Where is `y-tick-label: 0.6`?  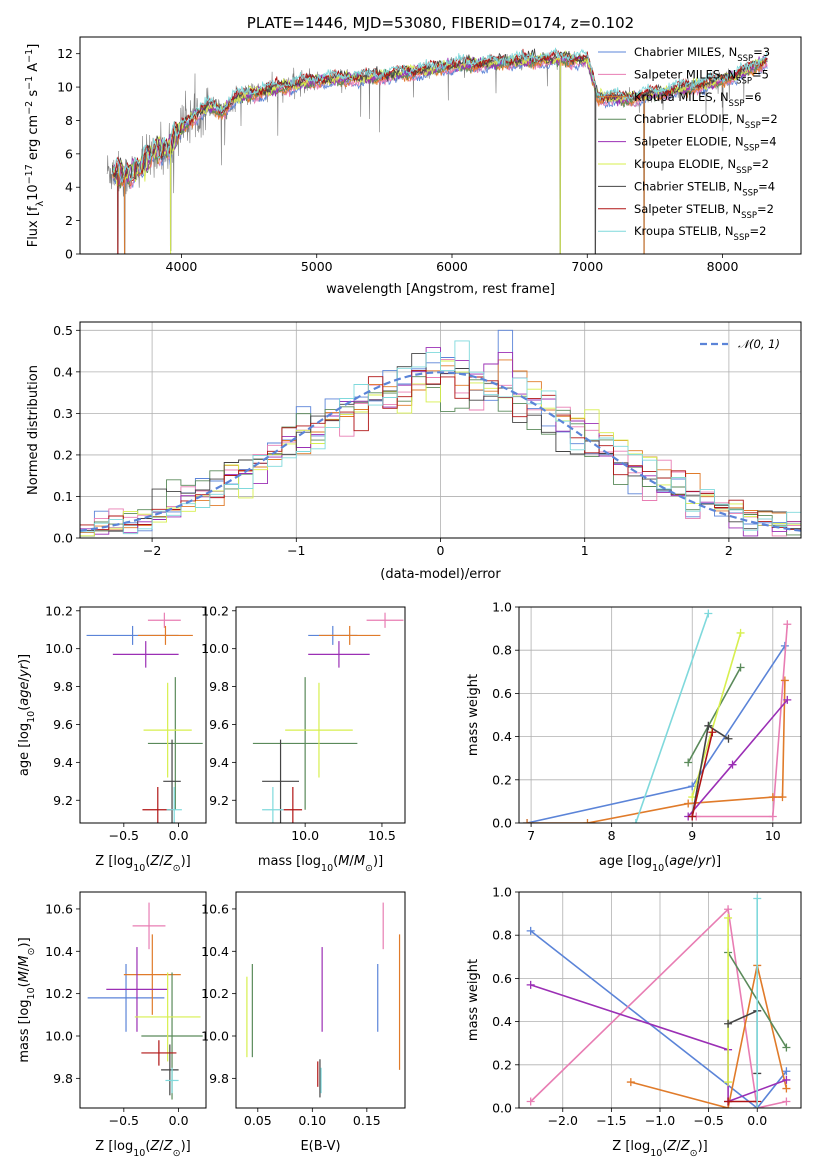 y-tick-label: 0.6 is located at coordinates (502, 978).